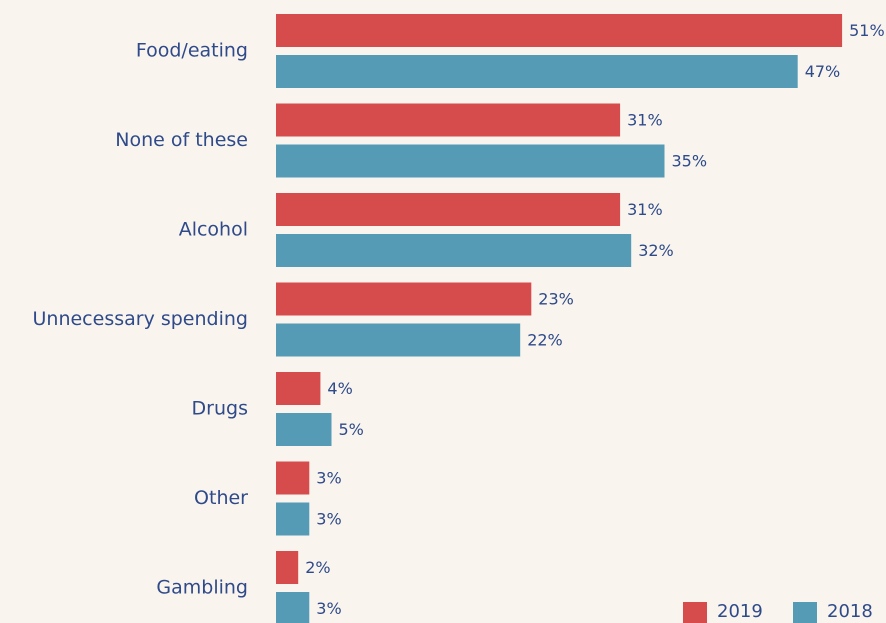 The height and width of the screenshot is (623, 886). I want to click on value-label: 4%, so click(339, 388).